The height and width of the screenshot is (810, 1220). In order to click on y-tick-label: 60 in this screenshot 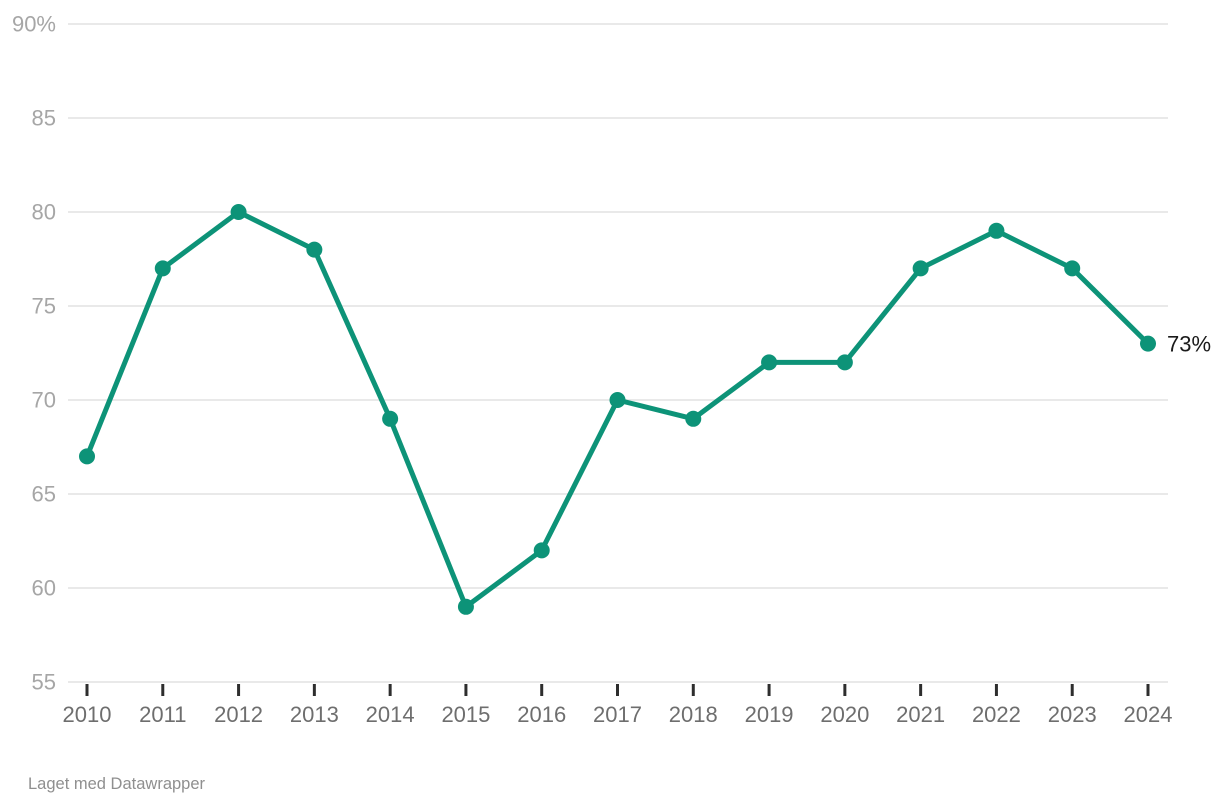, I will do `click(44, 588)`.